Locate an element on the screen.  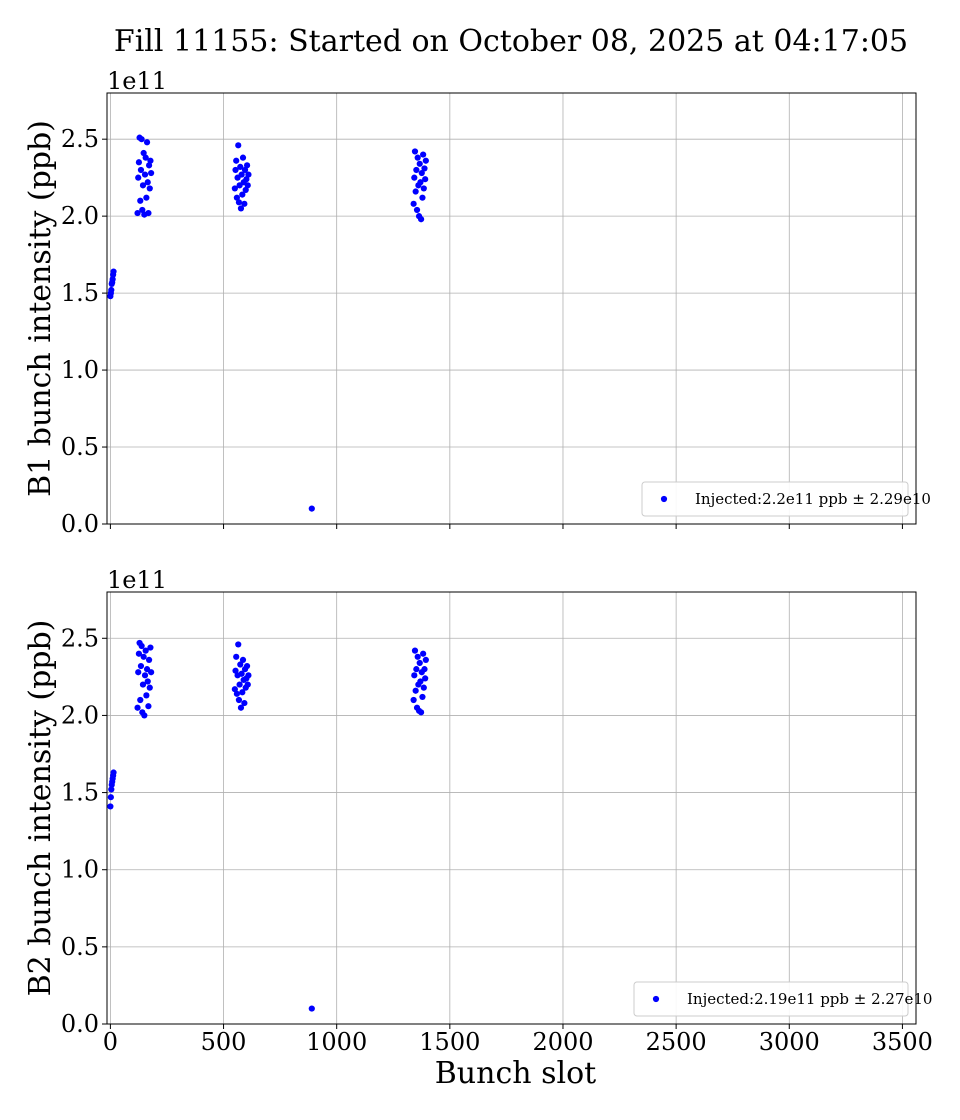
x-tick-label: 1000 is located at coordinates (336, 1042).